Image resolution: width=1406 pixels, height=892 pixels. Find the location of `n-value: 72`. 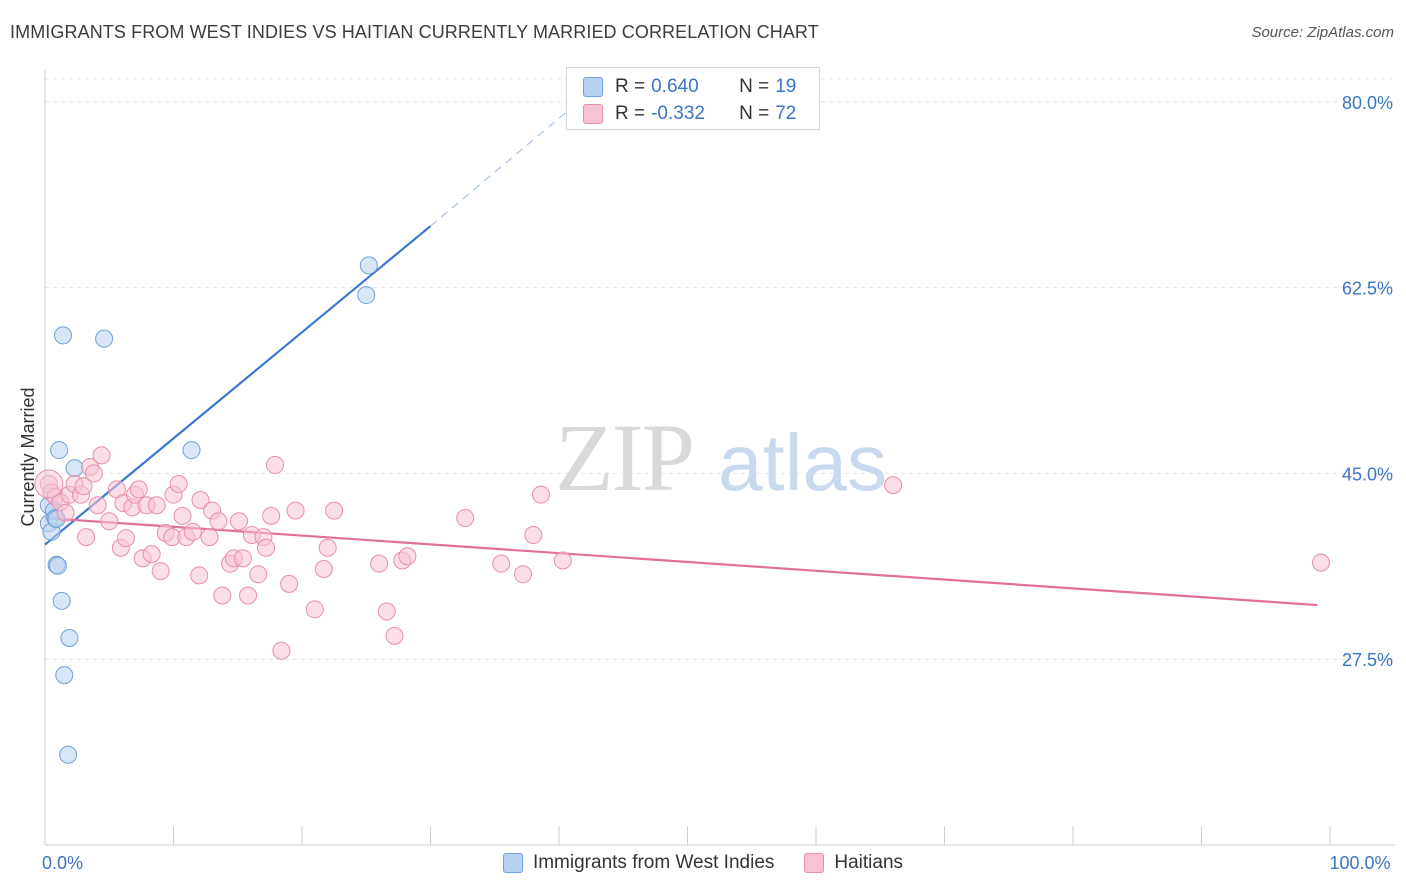

n-value: 72 is located at coordinates (786, 113).